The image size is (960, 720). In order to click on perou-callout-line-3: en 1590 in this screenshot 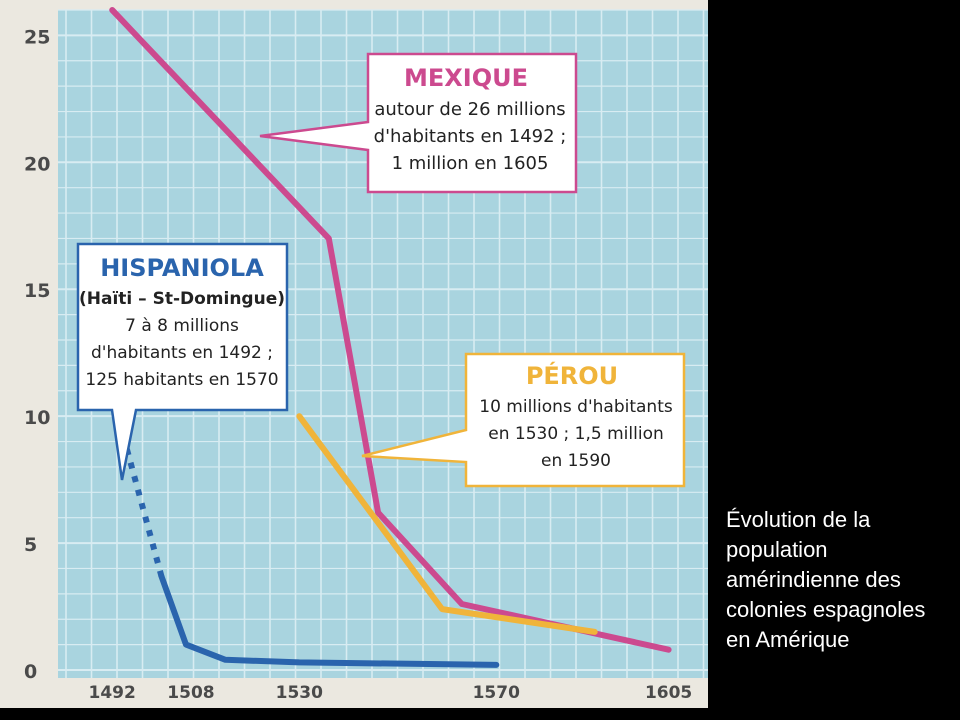, I will do `click(576, 461)`.